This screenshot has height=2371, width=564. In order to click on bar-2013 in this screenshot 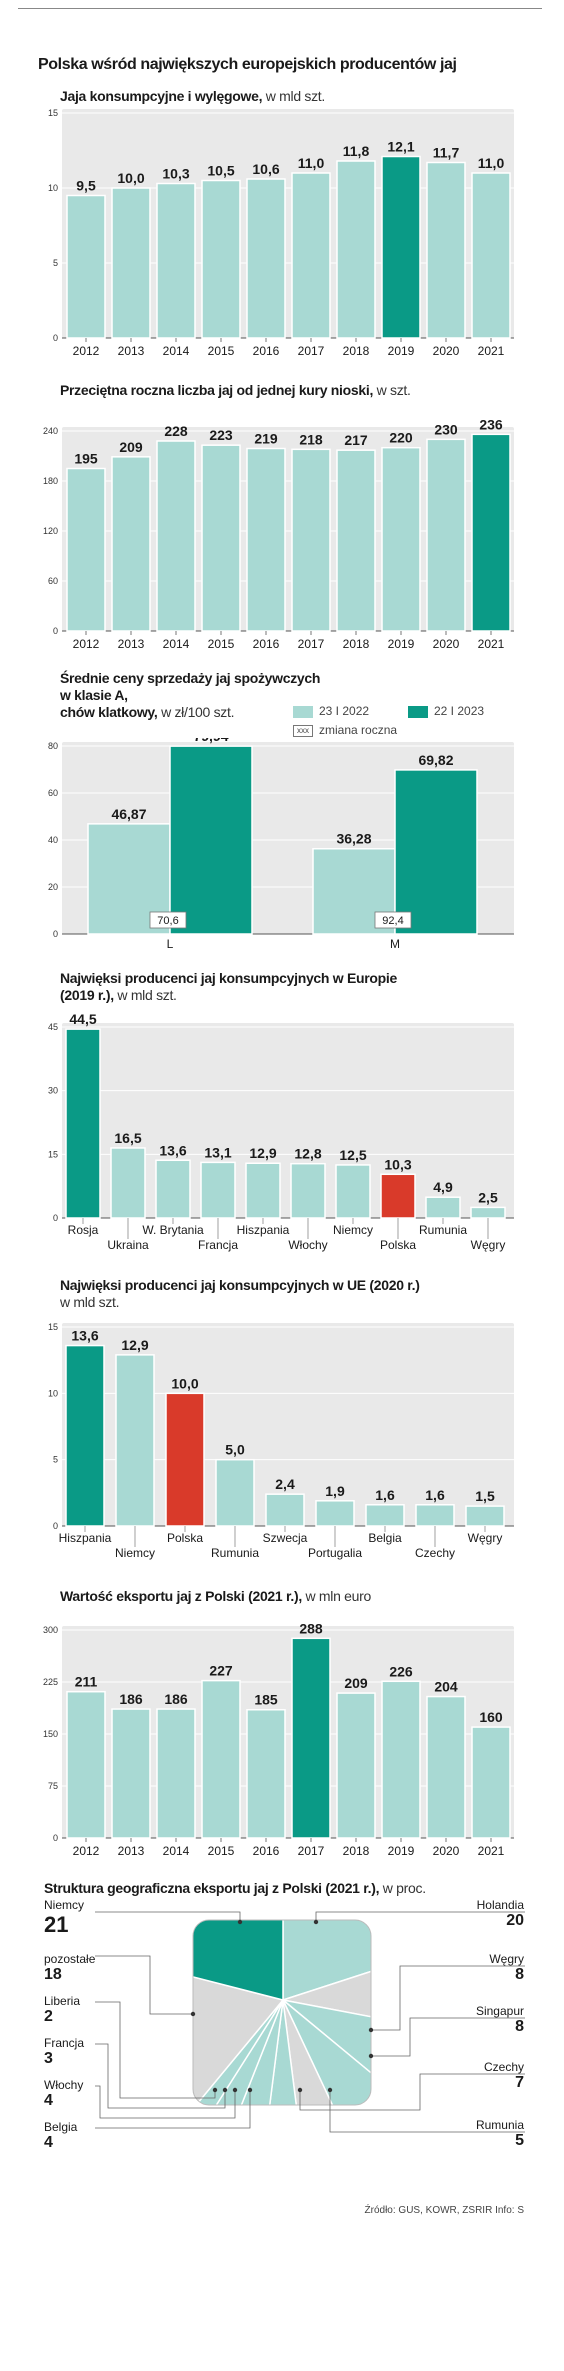, I will do `click(131, 1773)`.